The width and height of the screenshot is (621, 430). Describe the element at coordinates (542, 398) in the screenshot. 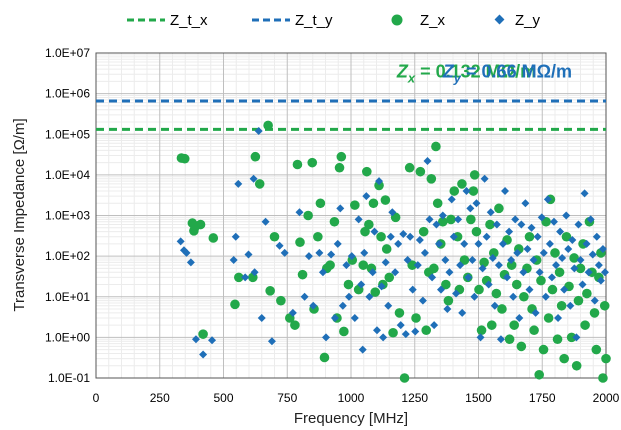

I see `x-tick-label: 1750` at that location.